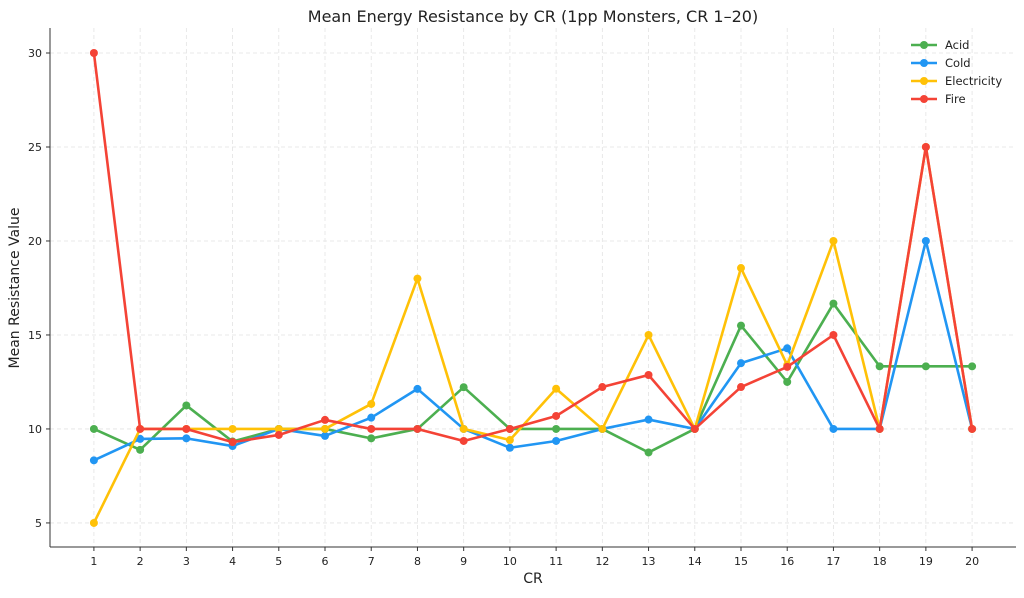  Describe the element at coordinates (956, 72) in the screenshot. I see `legend: Acid Cold Electricity Fire` at that location.